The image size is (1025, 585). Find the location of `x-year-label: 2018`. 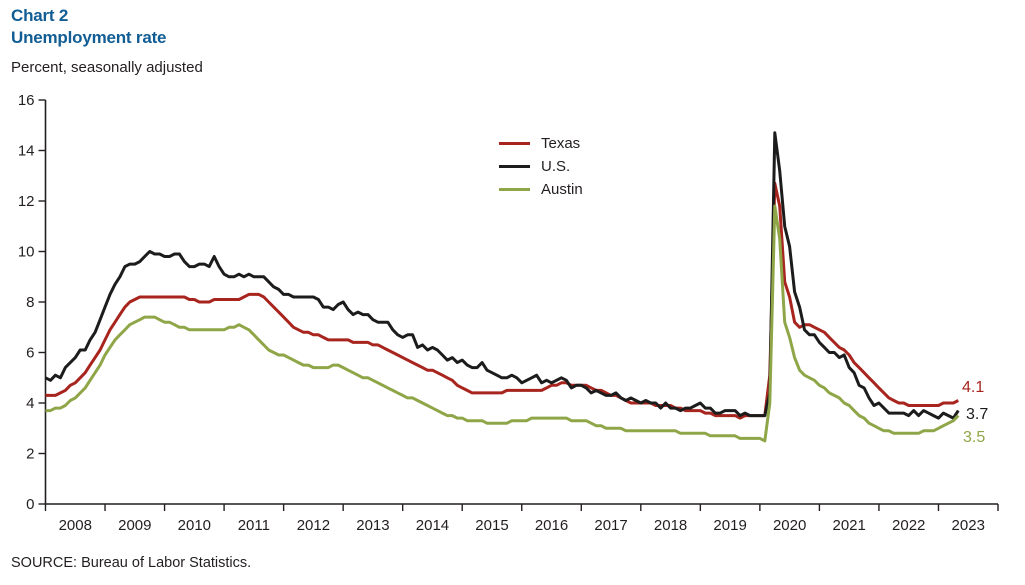

x-year-label: 2018 is located at coordinates (670, 525).